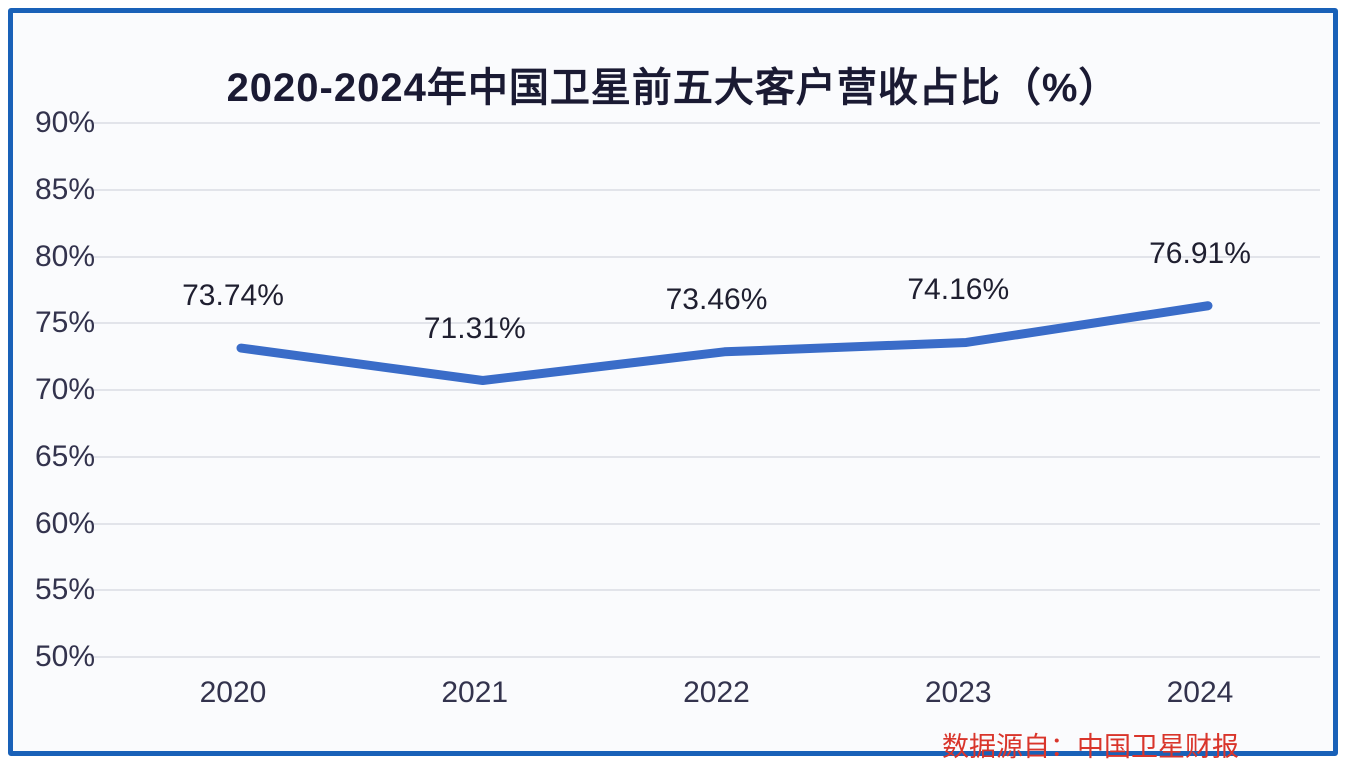 The image size is (1348, 766). I want to click on x-tick-label: 2021, so click(475, 692).